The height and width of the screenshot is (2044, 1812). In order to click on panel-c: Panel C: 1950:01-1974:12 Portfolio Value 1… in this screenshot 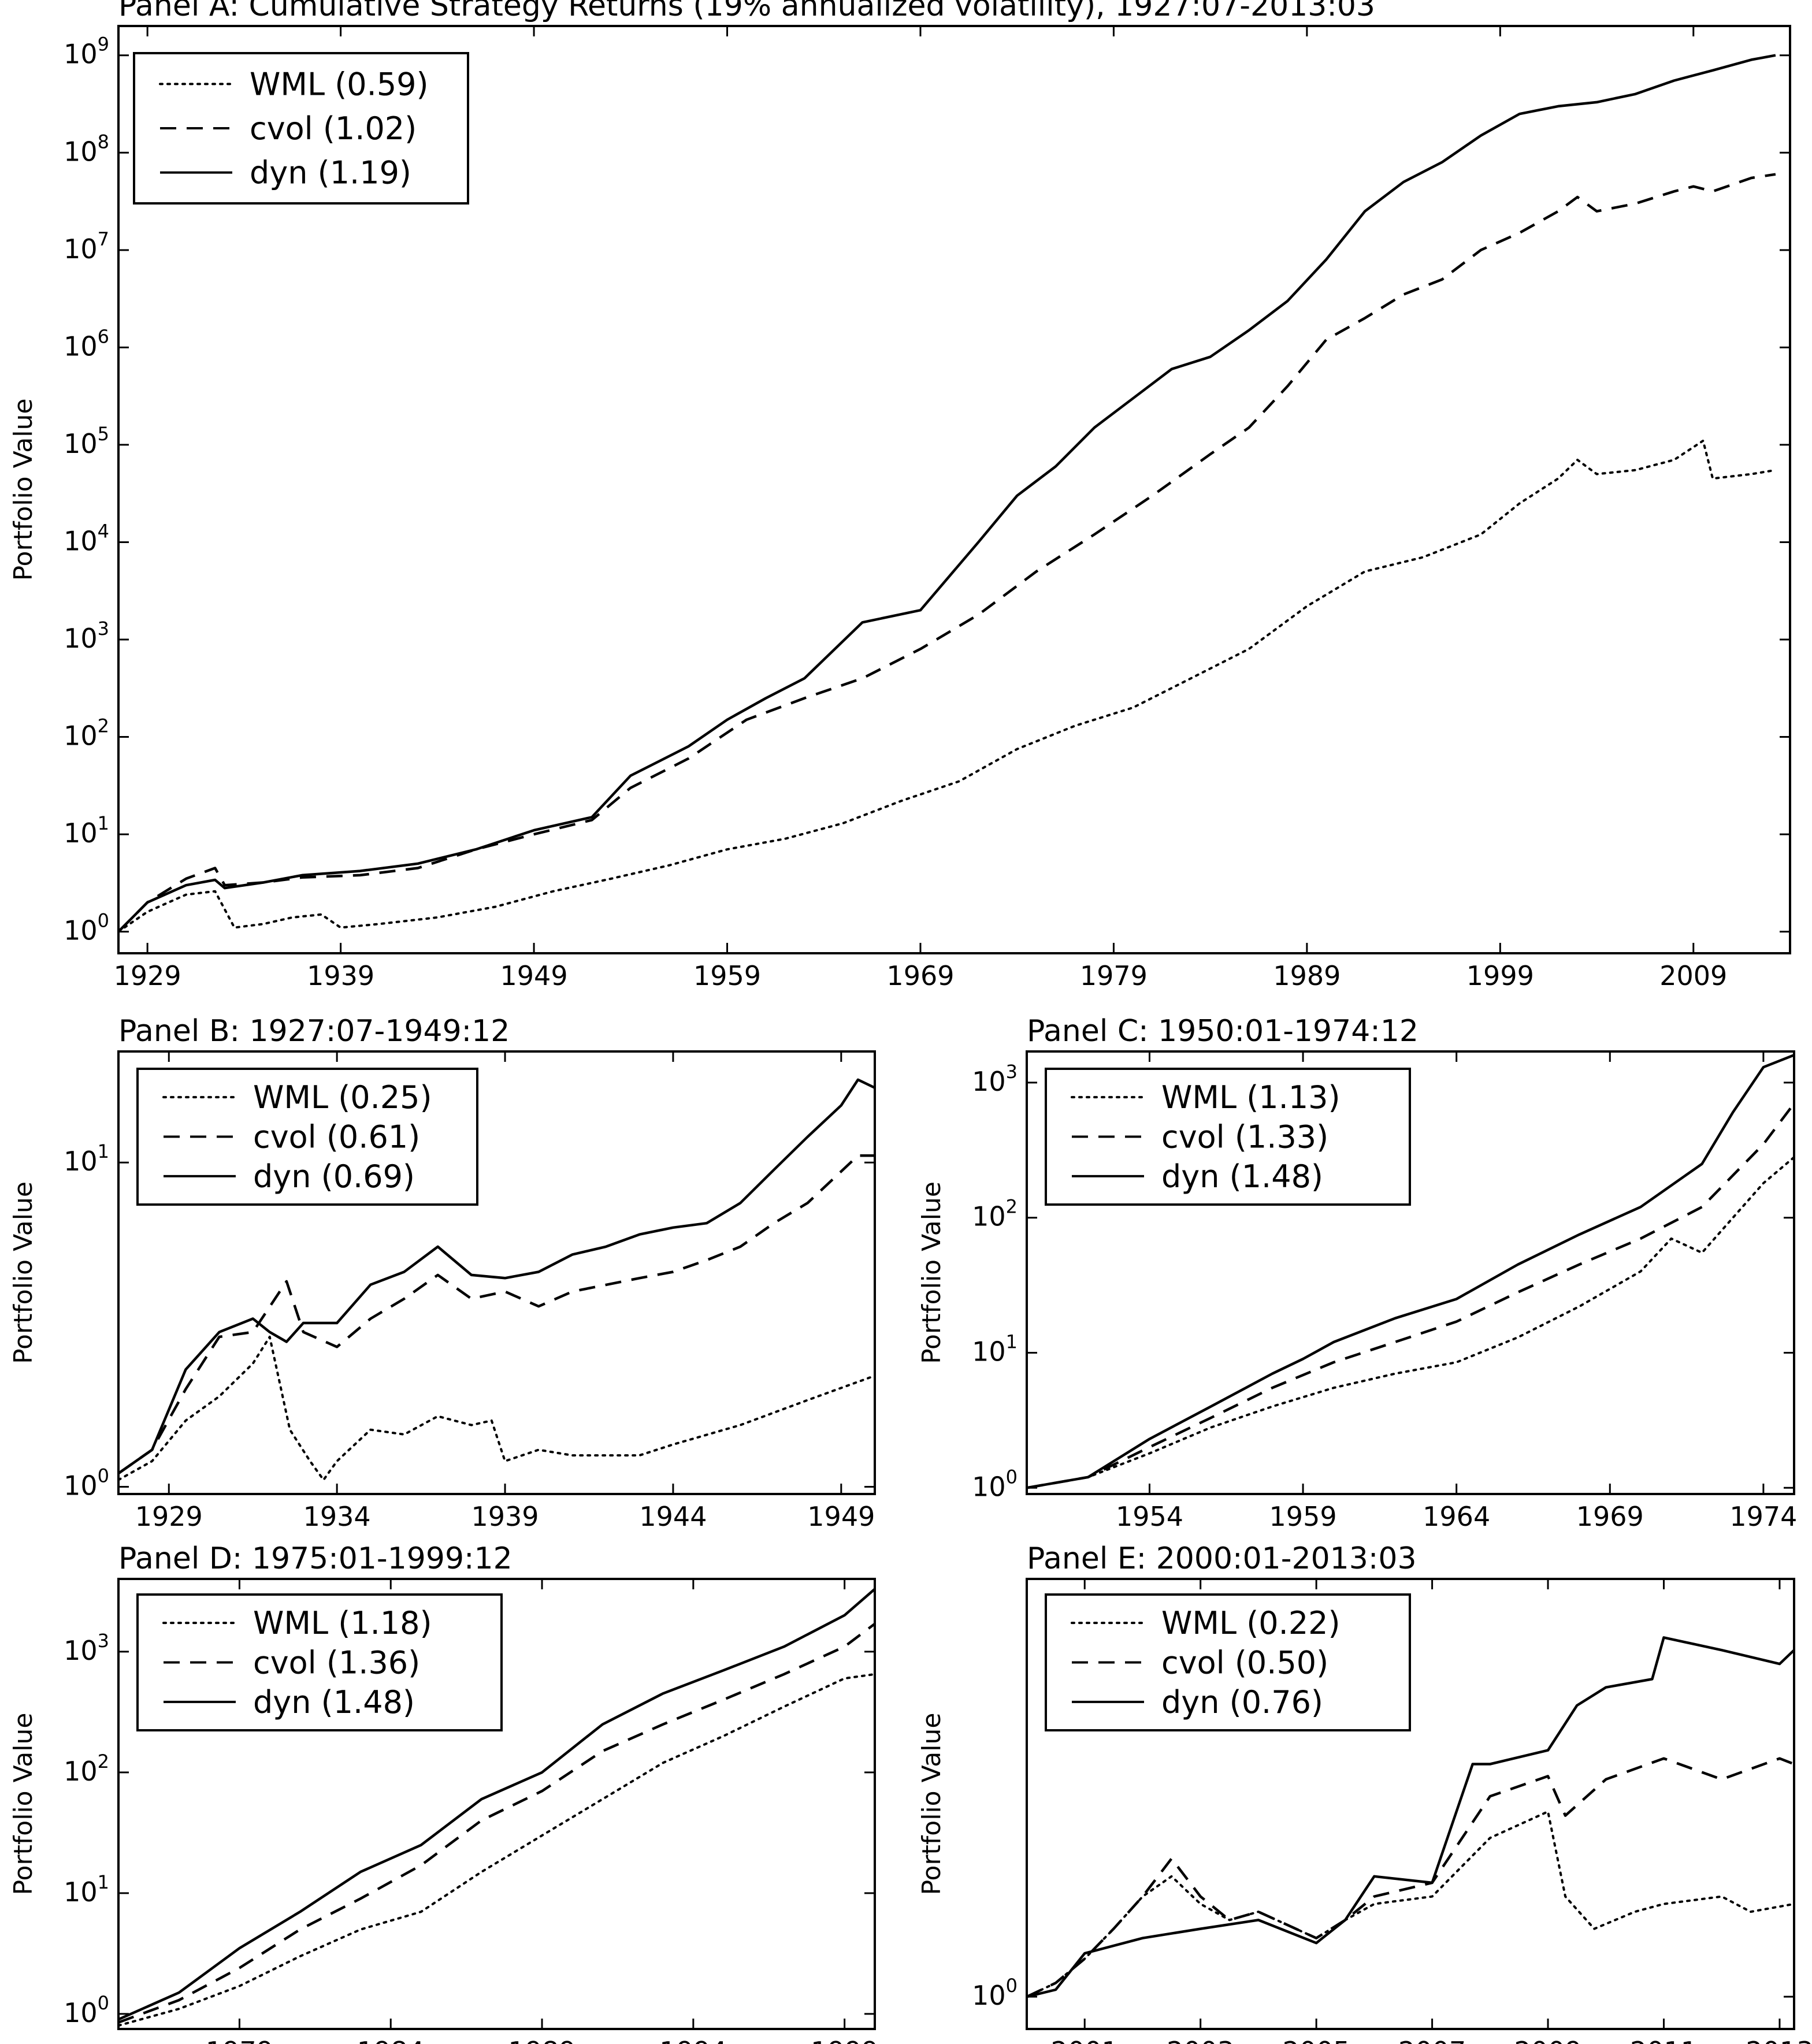, I will do `click(1357, 1273)`.